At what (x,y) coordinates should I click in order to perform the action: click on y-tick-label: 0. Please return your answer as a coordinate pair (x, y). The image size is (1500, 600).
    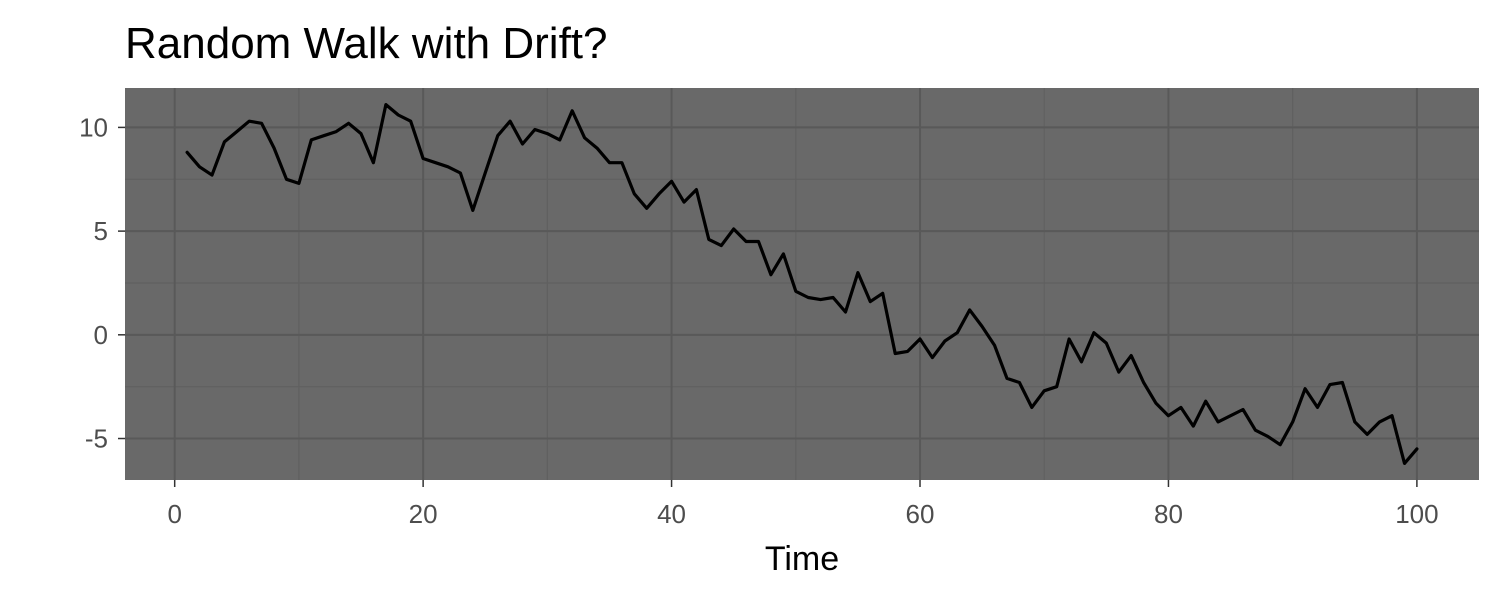
    Looking at the image, I should click on (101, 335).